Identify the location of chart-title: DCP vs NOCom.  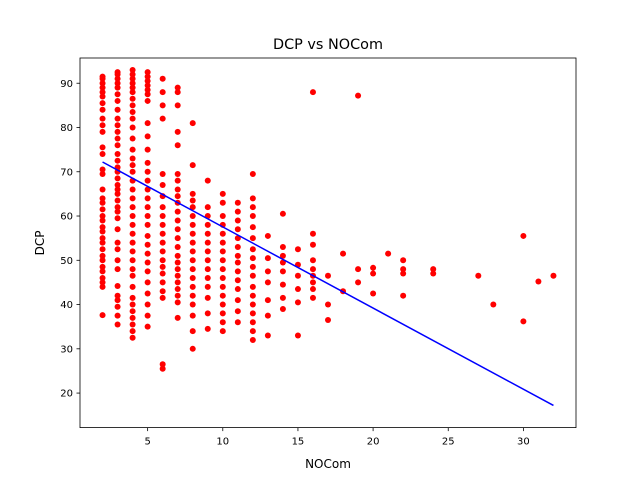
(328, 45).